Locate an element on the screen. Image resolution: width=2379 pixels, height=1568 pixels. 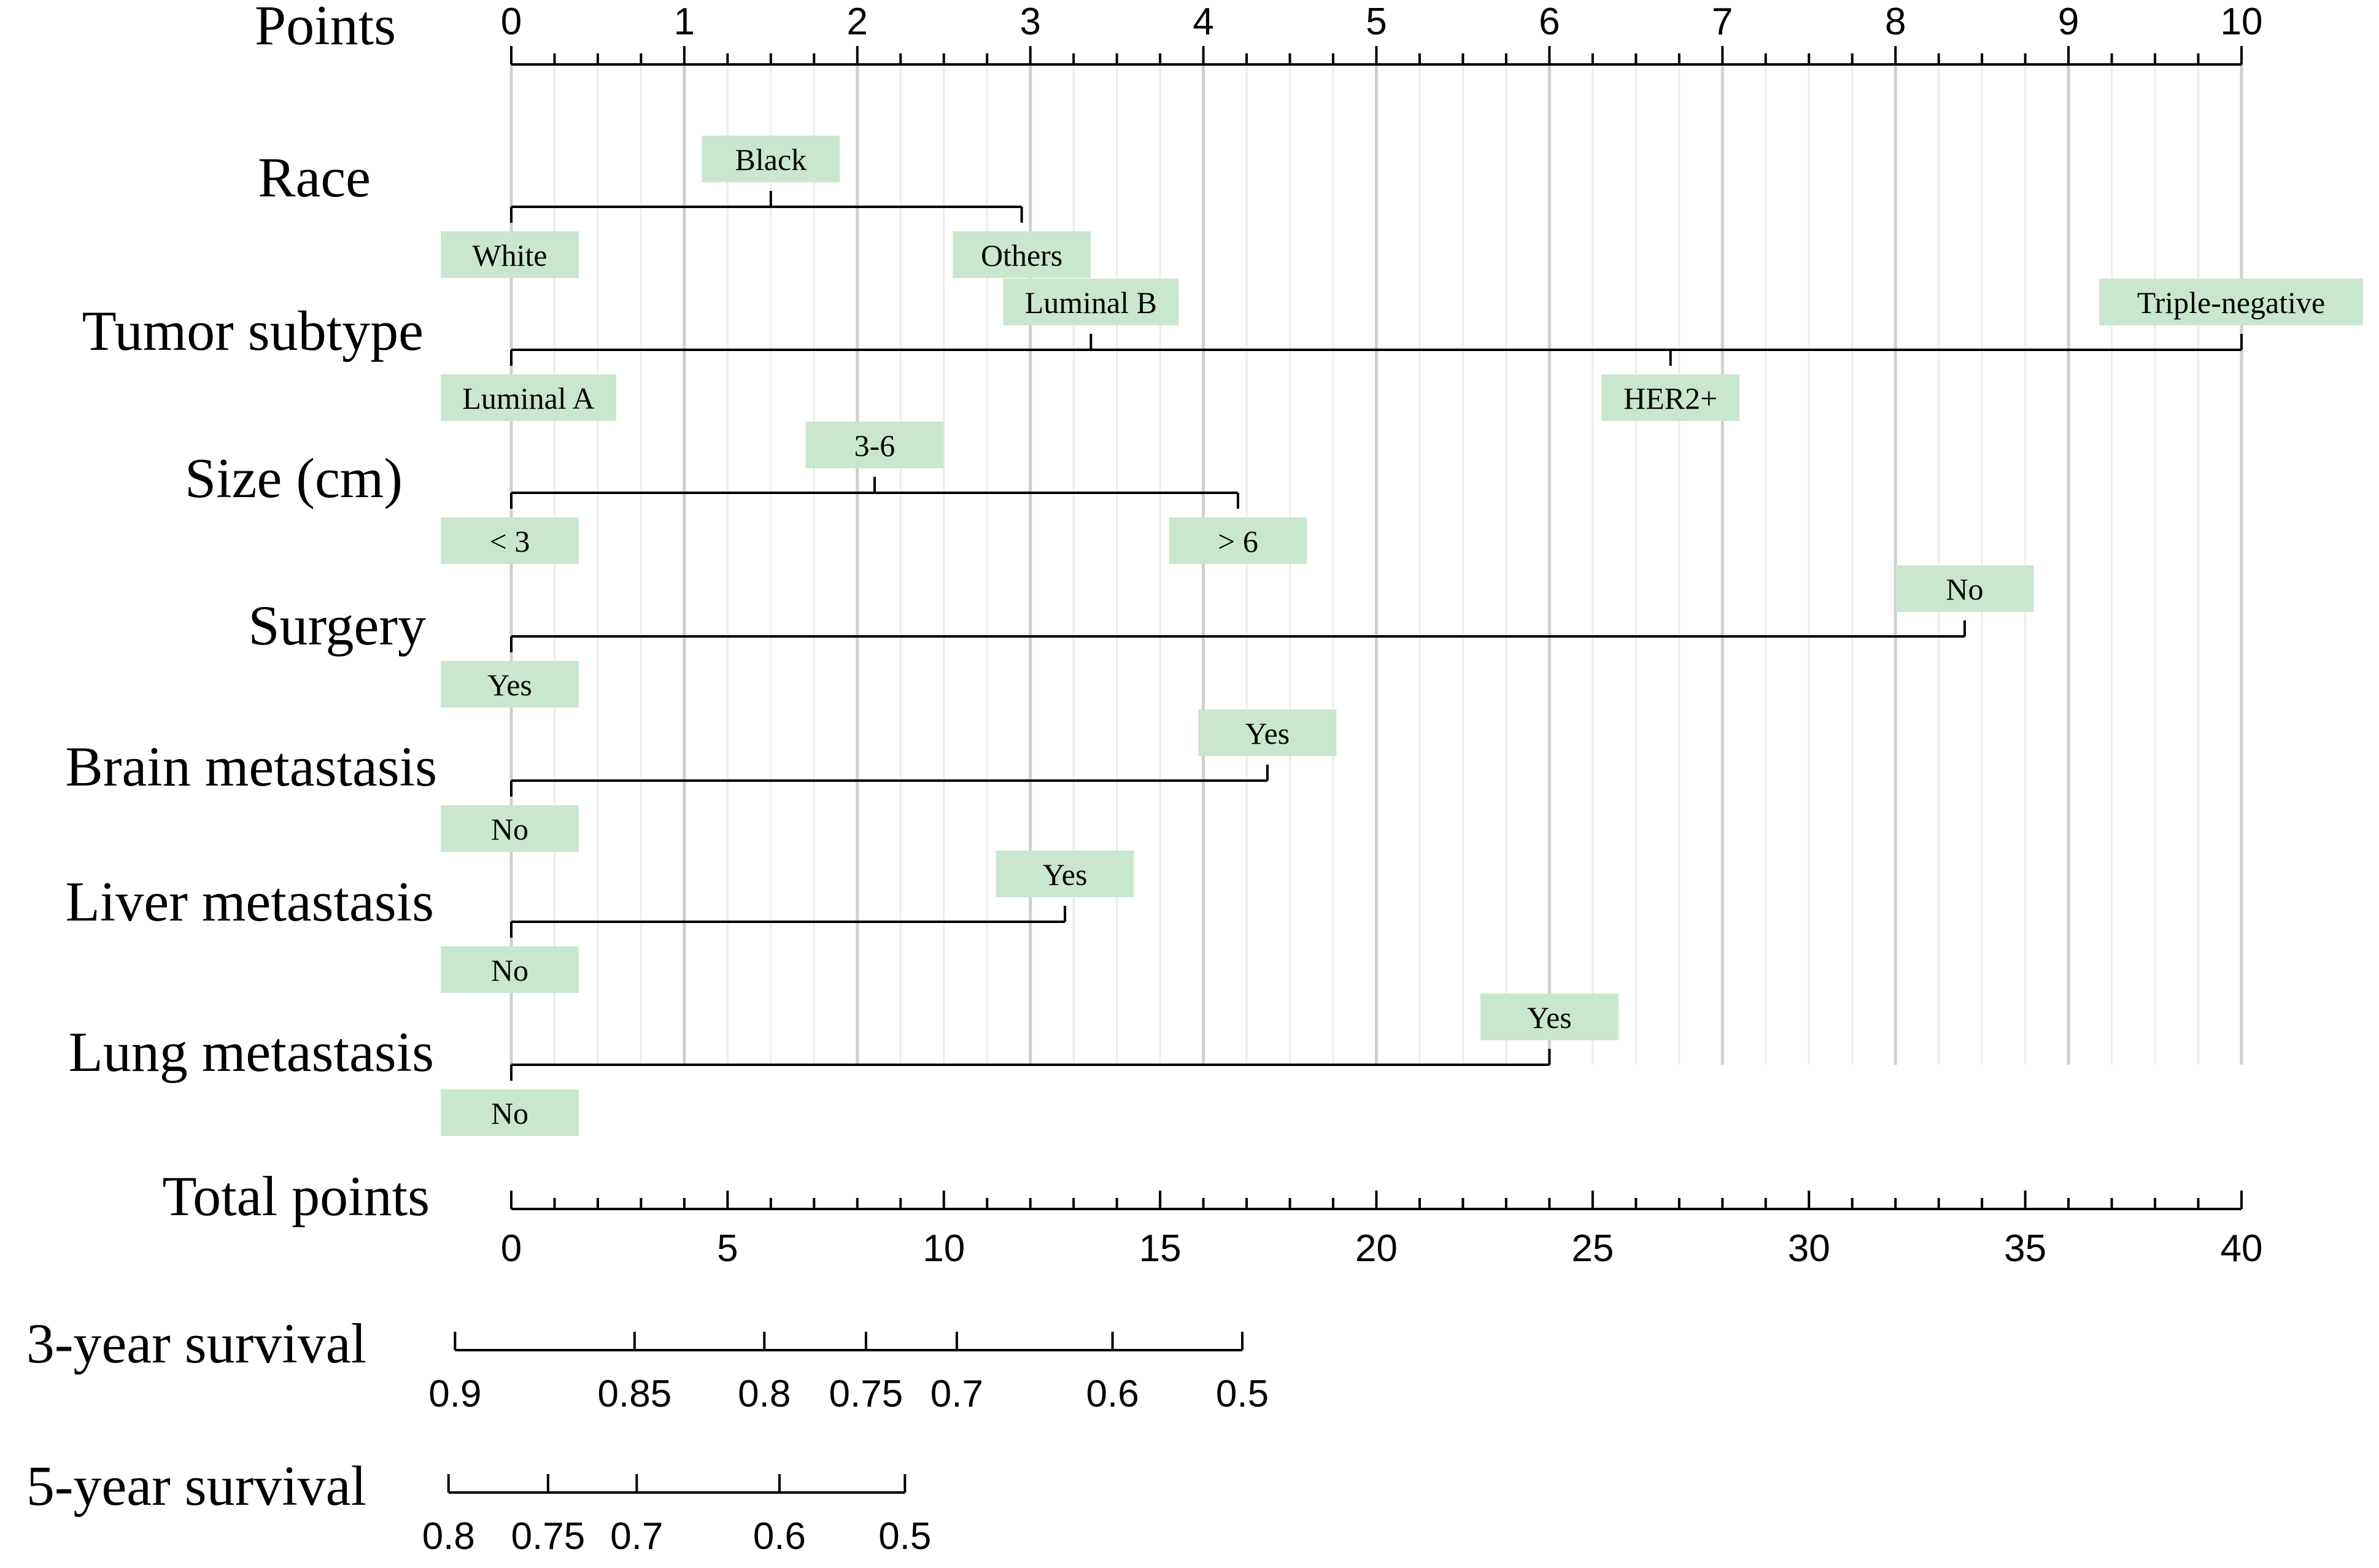
level-label: < 3 is located at coordinates (510, 541).